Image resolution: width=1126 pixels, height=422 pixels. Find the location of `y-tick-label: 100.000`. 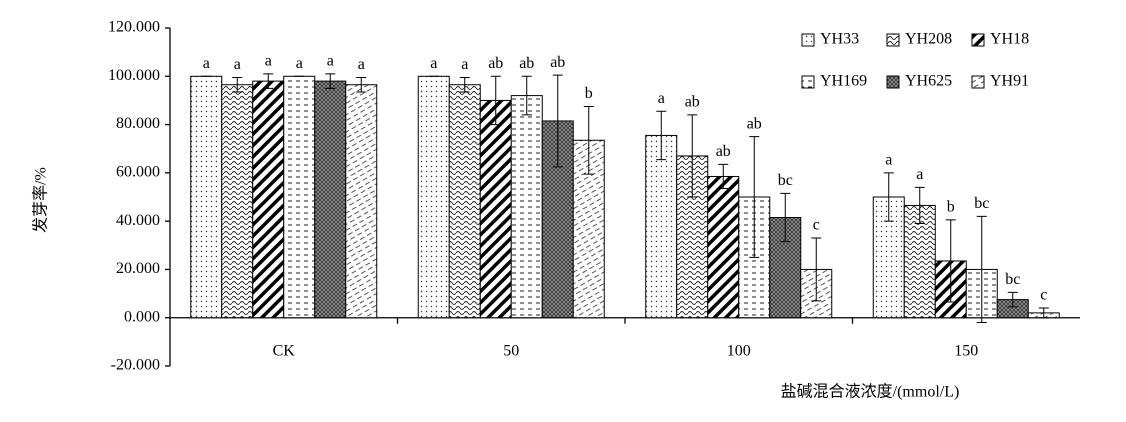

y-tick-label: 100.000 is located at coordinates (134, 75).